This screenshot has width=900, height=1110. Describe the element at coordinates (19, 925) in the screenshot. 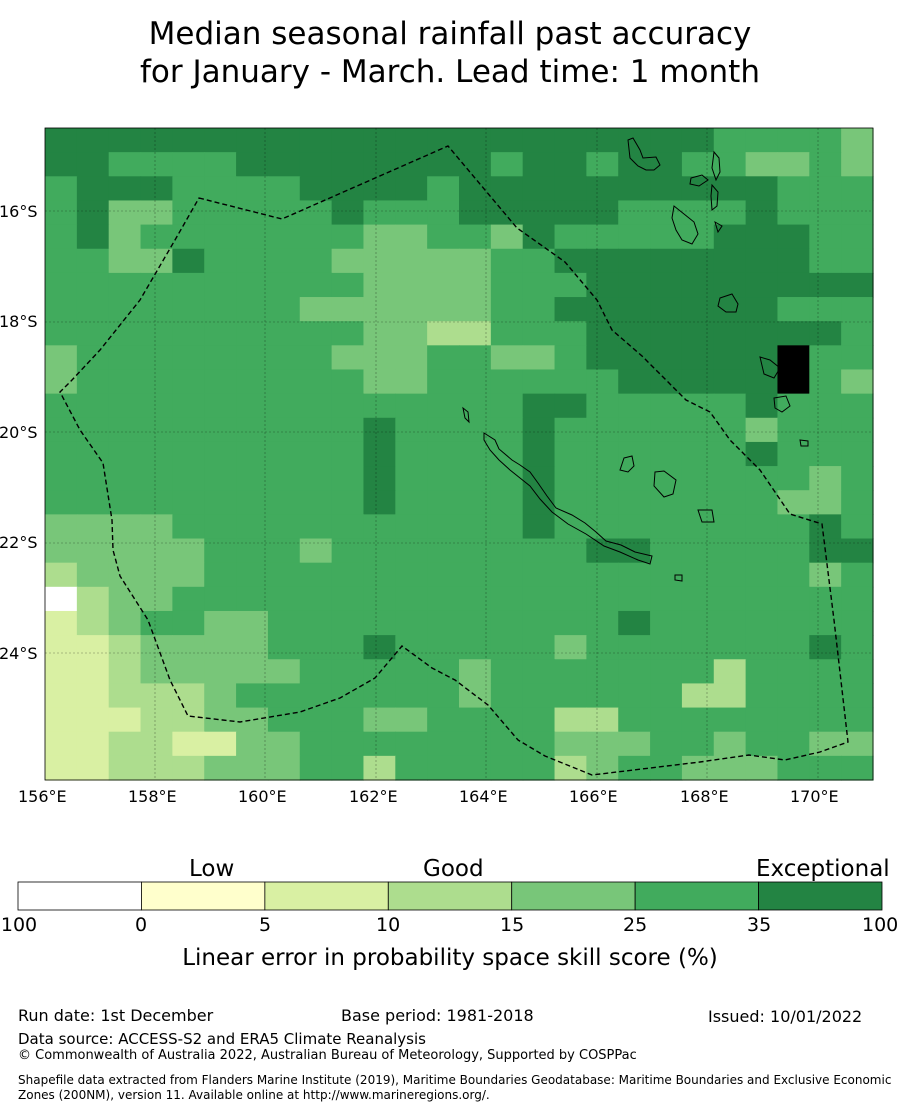

I see `colorbar-tick: -100` at that location.